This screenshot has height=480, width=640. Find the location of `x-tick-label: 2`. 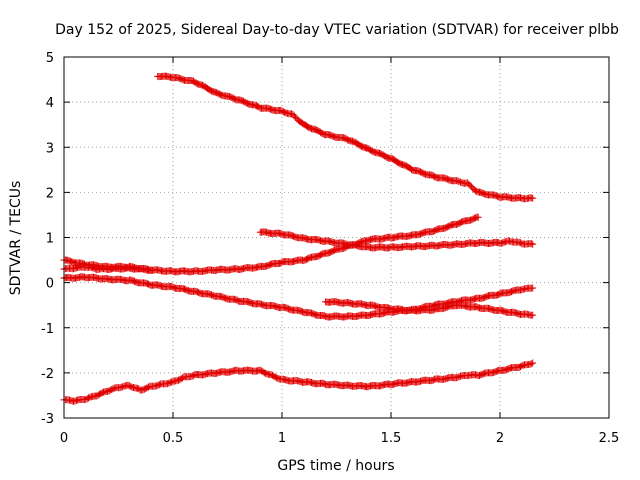

x-tick-label: 2 is located at coordinates (500, 438).